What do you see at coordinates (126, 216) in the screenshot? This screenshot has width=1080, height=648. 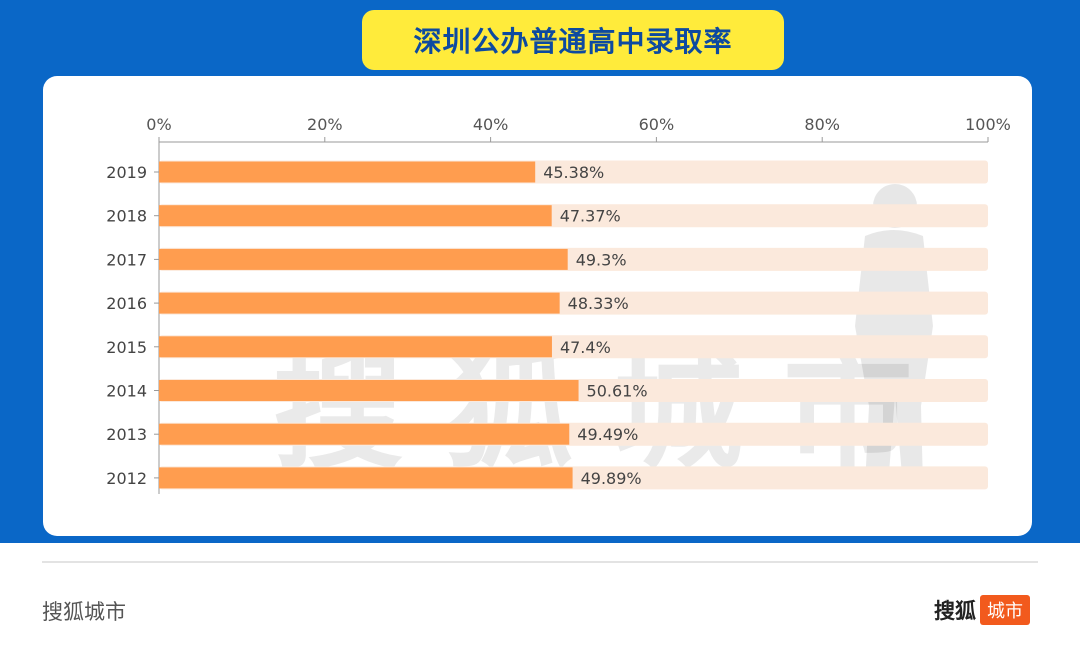 I see `category-label: 2018` at bounding box center [126, 216].